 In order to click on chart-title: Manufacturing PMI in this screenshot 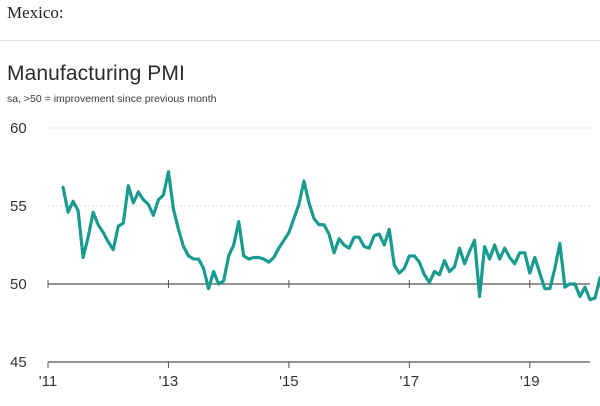, I will do `click(96, 73)`.